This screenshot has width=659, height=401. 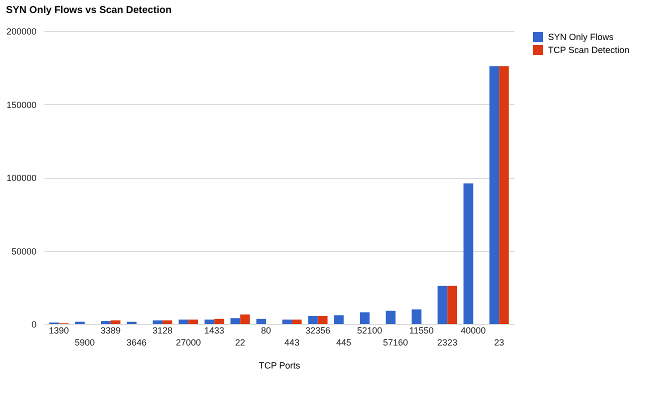 What do you see at coordinates (21, 31) in the screenshot?
I see `y-tick-label: 200000` at bounding box center [21, 31].